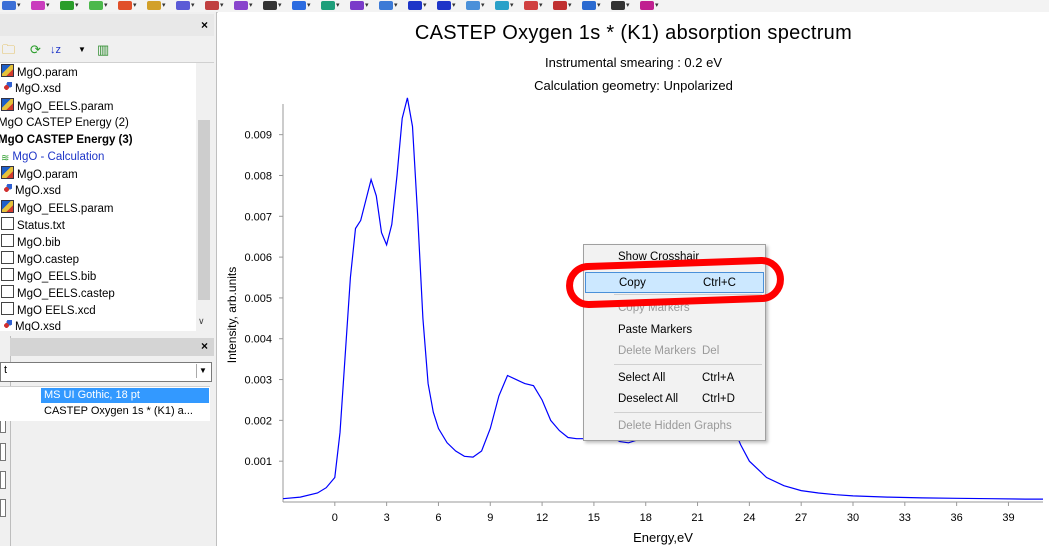  Describe the element at coordinates (490, 518) in the screenshot. I see `x-tick-label: 9` at that location.